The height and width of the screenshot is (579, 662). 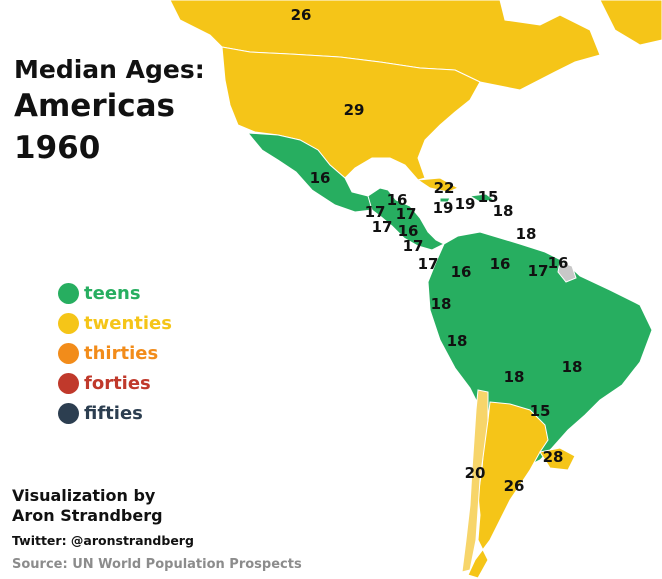 What do you see at coordinates (558, 263) in the screenshot?
I see `age-label-suriname: 16` at bounding box center [558, 263].